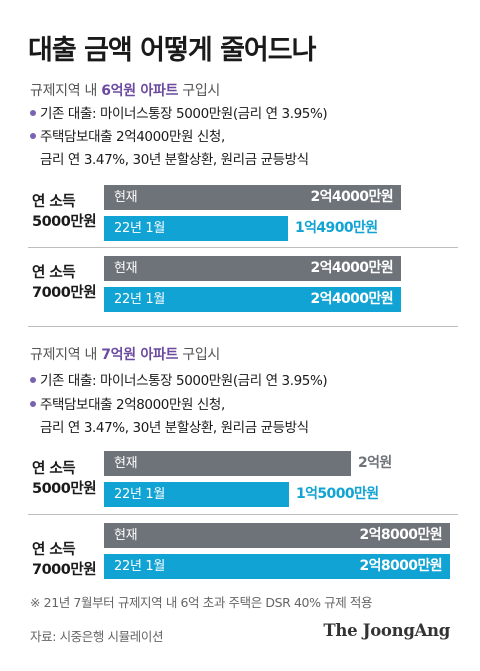  Describe the element at coordinates (337, 494) in the screenshot. I see `data-label: 1억5000만원` at that location.